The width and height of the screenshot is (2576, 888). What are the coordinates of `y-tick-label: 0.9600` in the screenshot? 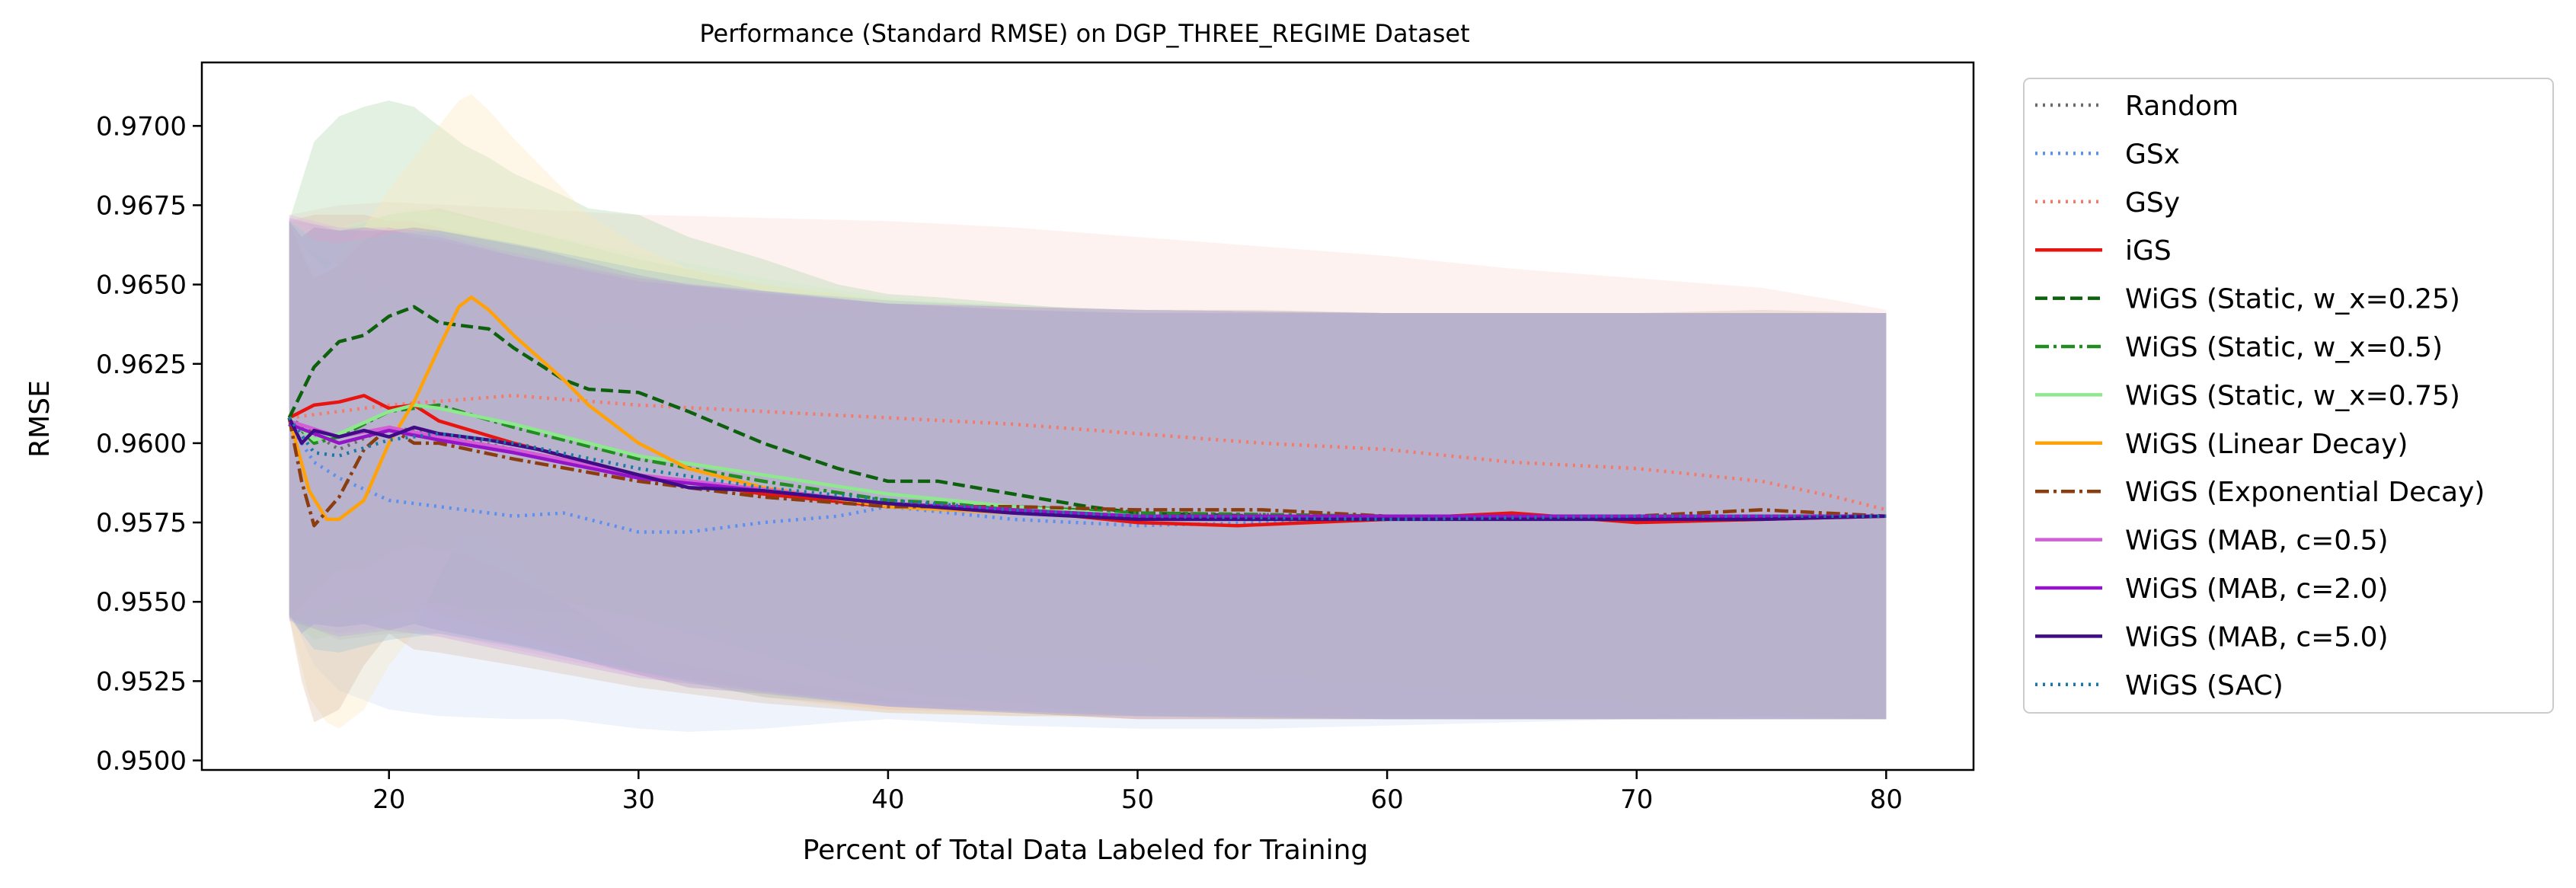 It's located at (142, 444).